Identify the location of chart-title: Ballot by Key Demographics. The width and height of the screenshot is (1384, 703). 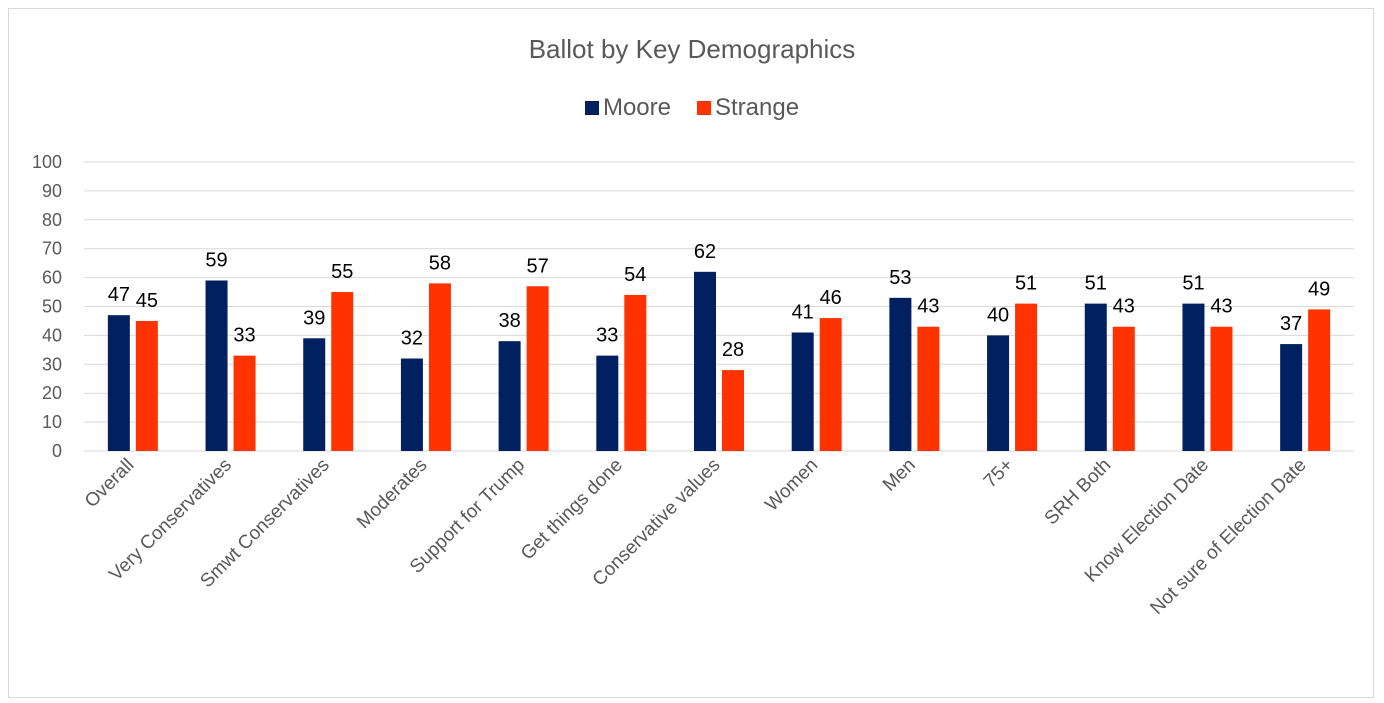
(692, 49).